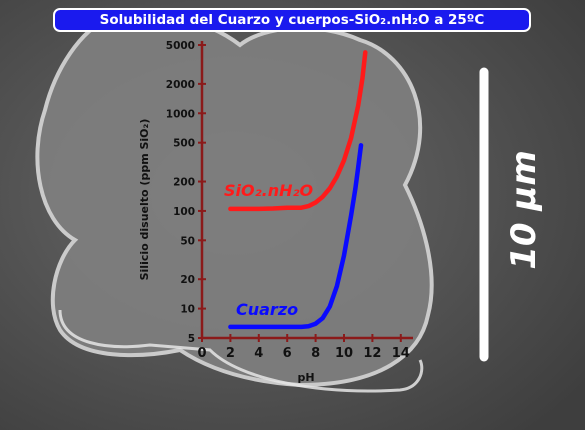  What do you see at coordinates (305, 377) in the screenshot?
I see `x-axis-label: pH` at bounding box center [305, 377].